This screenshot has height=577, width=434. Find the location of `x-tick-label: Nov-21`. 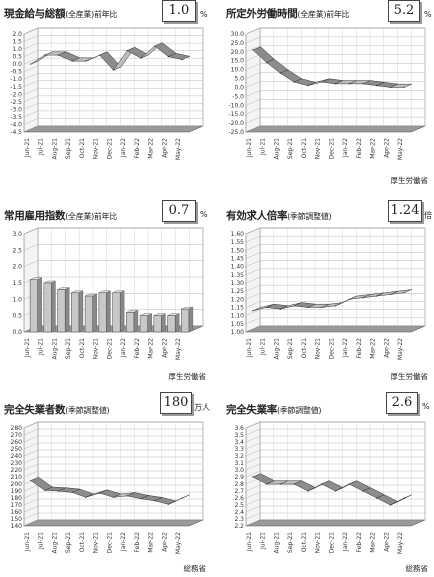

x-tick-label: Nov-21 is located at coordinates (318, 543).